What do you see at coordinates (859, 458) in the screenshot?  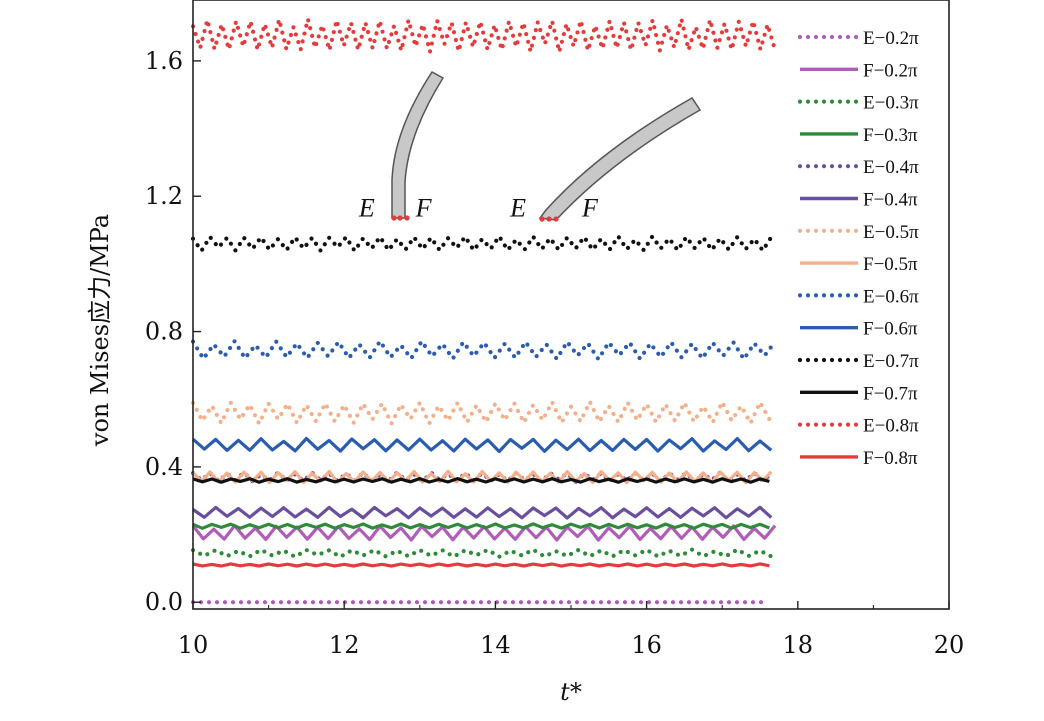 I see `legend-item: F−0.8π` at bounding box center [859, 458].